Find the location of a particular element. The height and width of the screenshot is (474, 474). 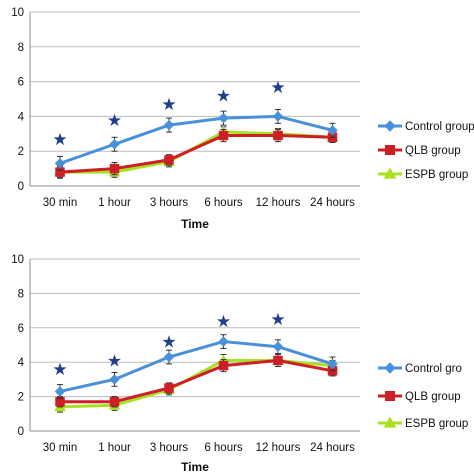

legend-entry-1: Control group is located at coordinates (426, 126).